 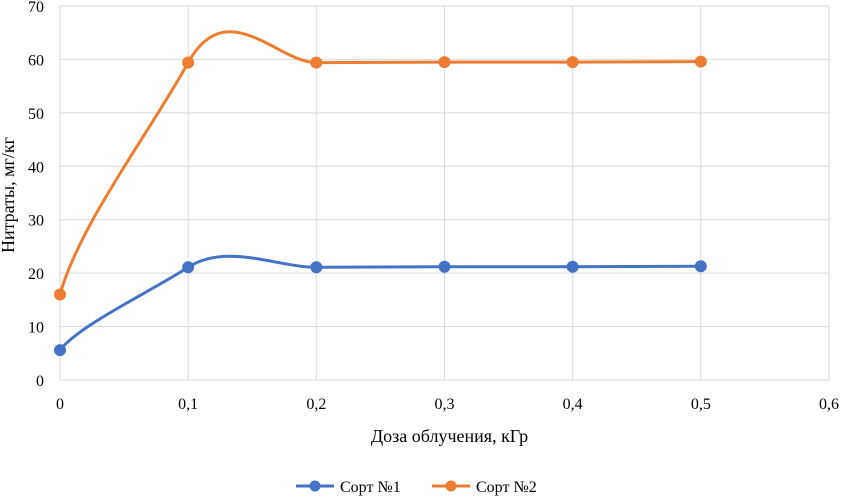 I want to click on legend-label: Сорт №1, so click(x=370, y=487).